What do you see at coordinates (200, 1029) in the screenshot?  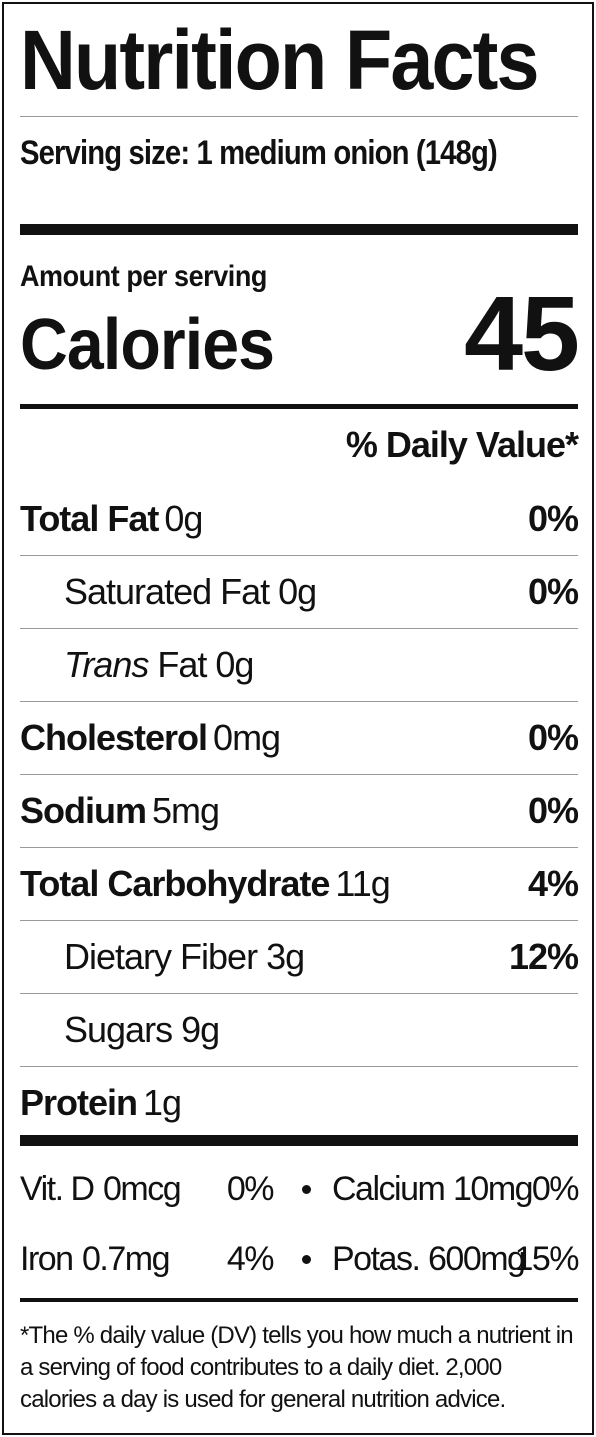 I see `nutrient-amount: 9g` at bounding box center [200, 1029].